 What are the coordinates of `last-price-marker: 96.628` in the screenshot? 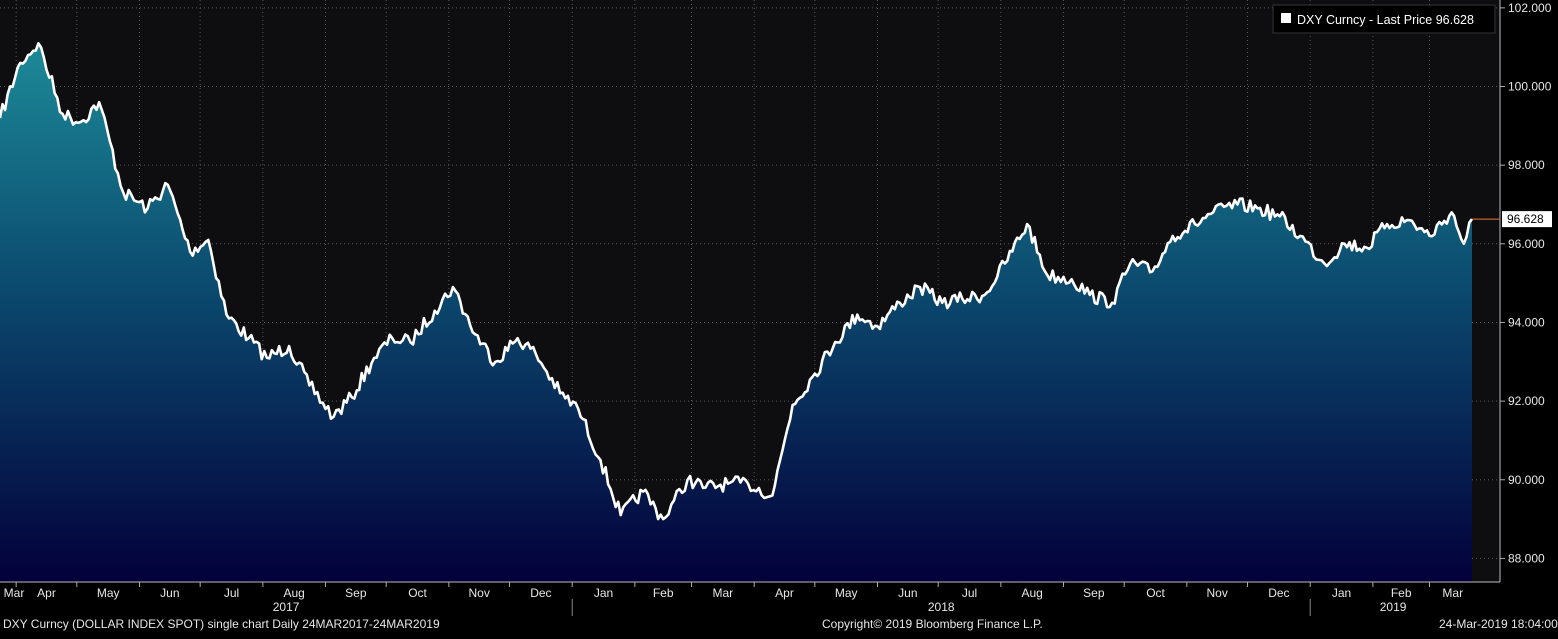 It's located at (1511, 219).